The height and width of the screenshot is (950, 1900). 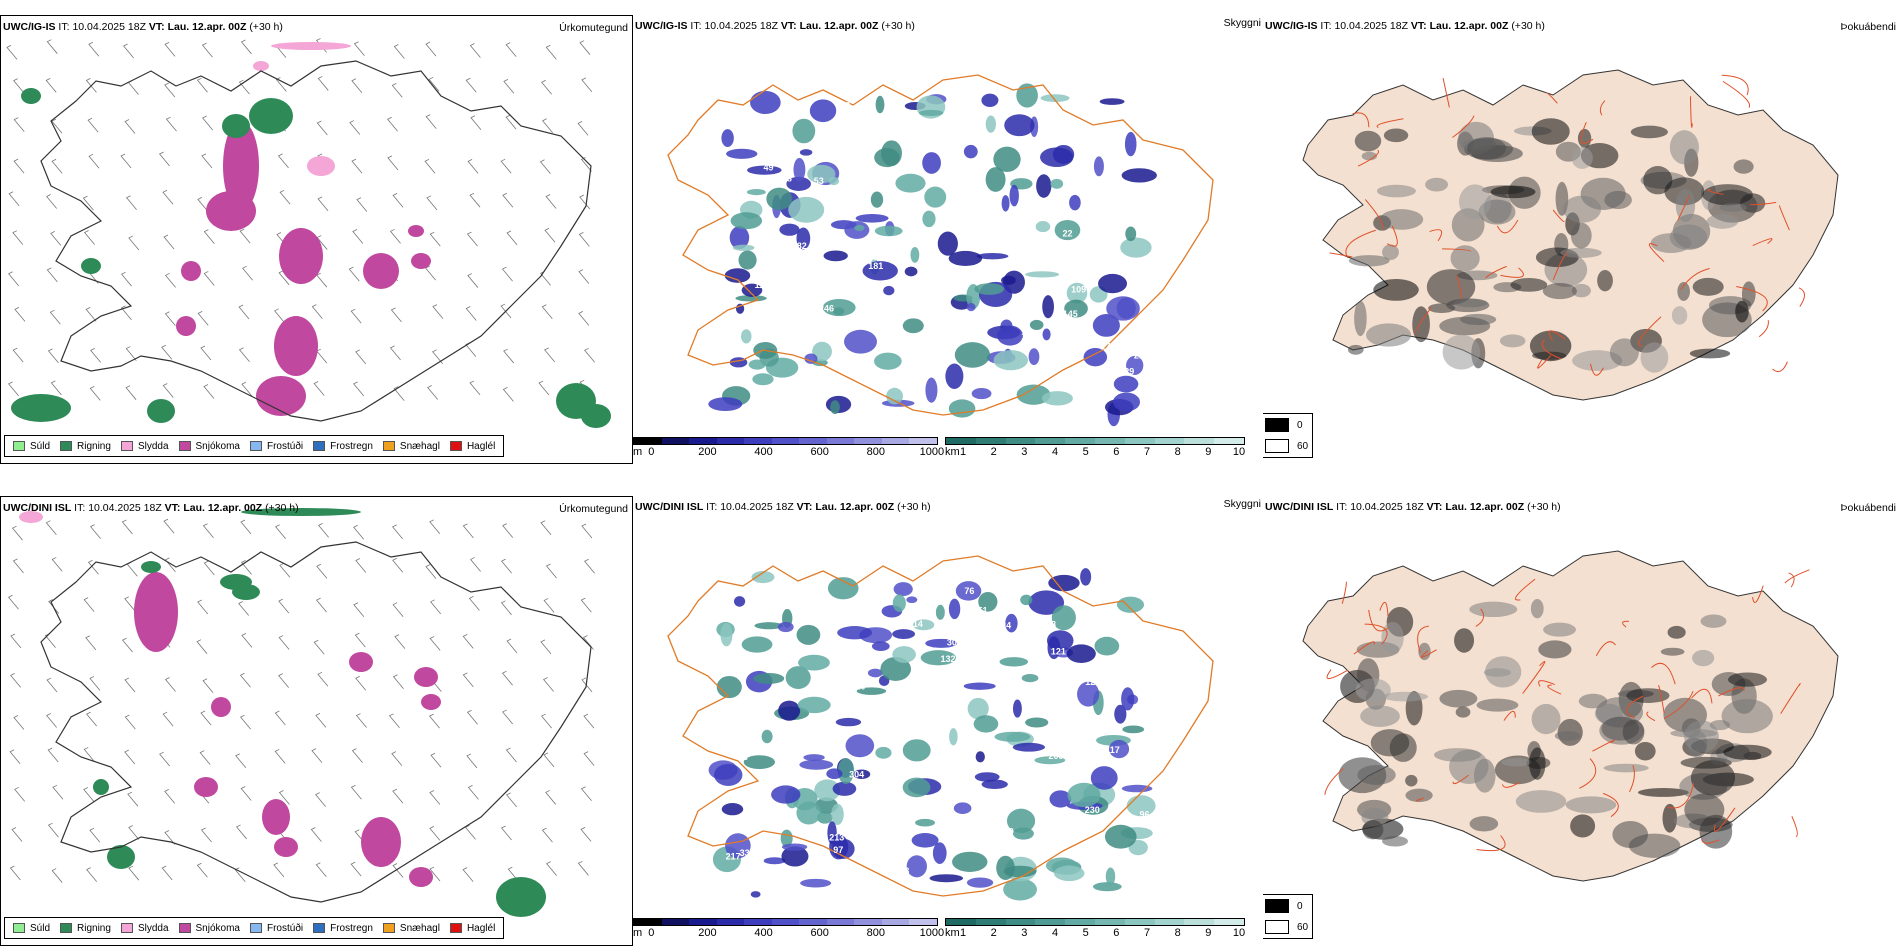 I want to click on iceland-outline-top, so click(x=316, y=241).